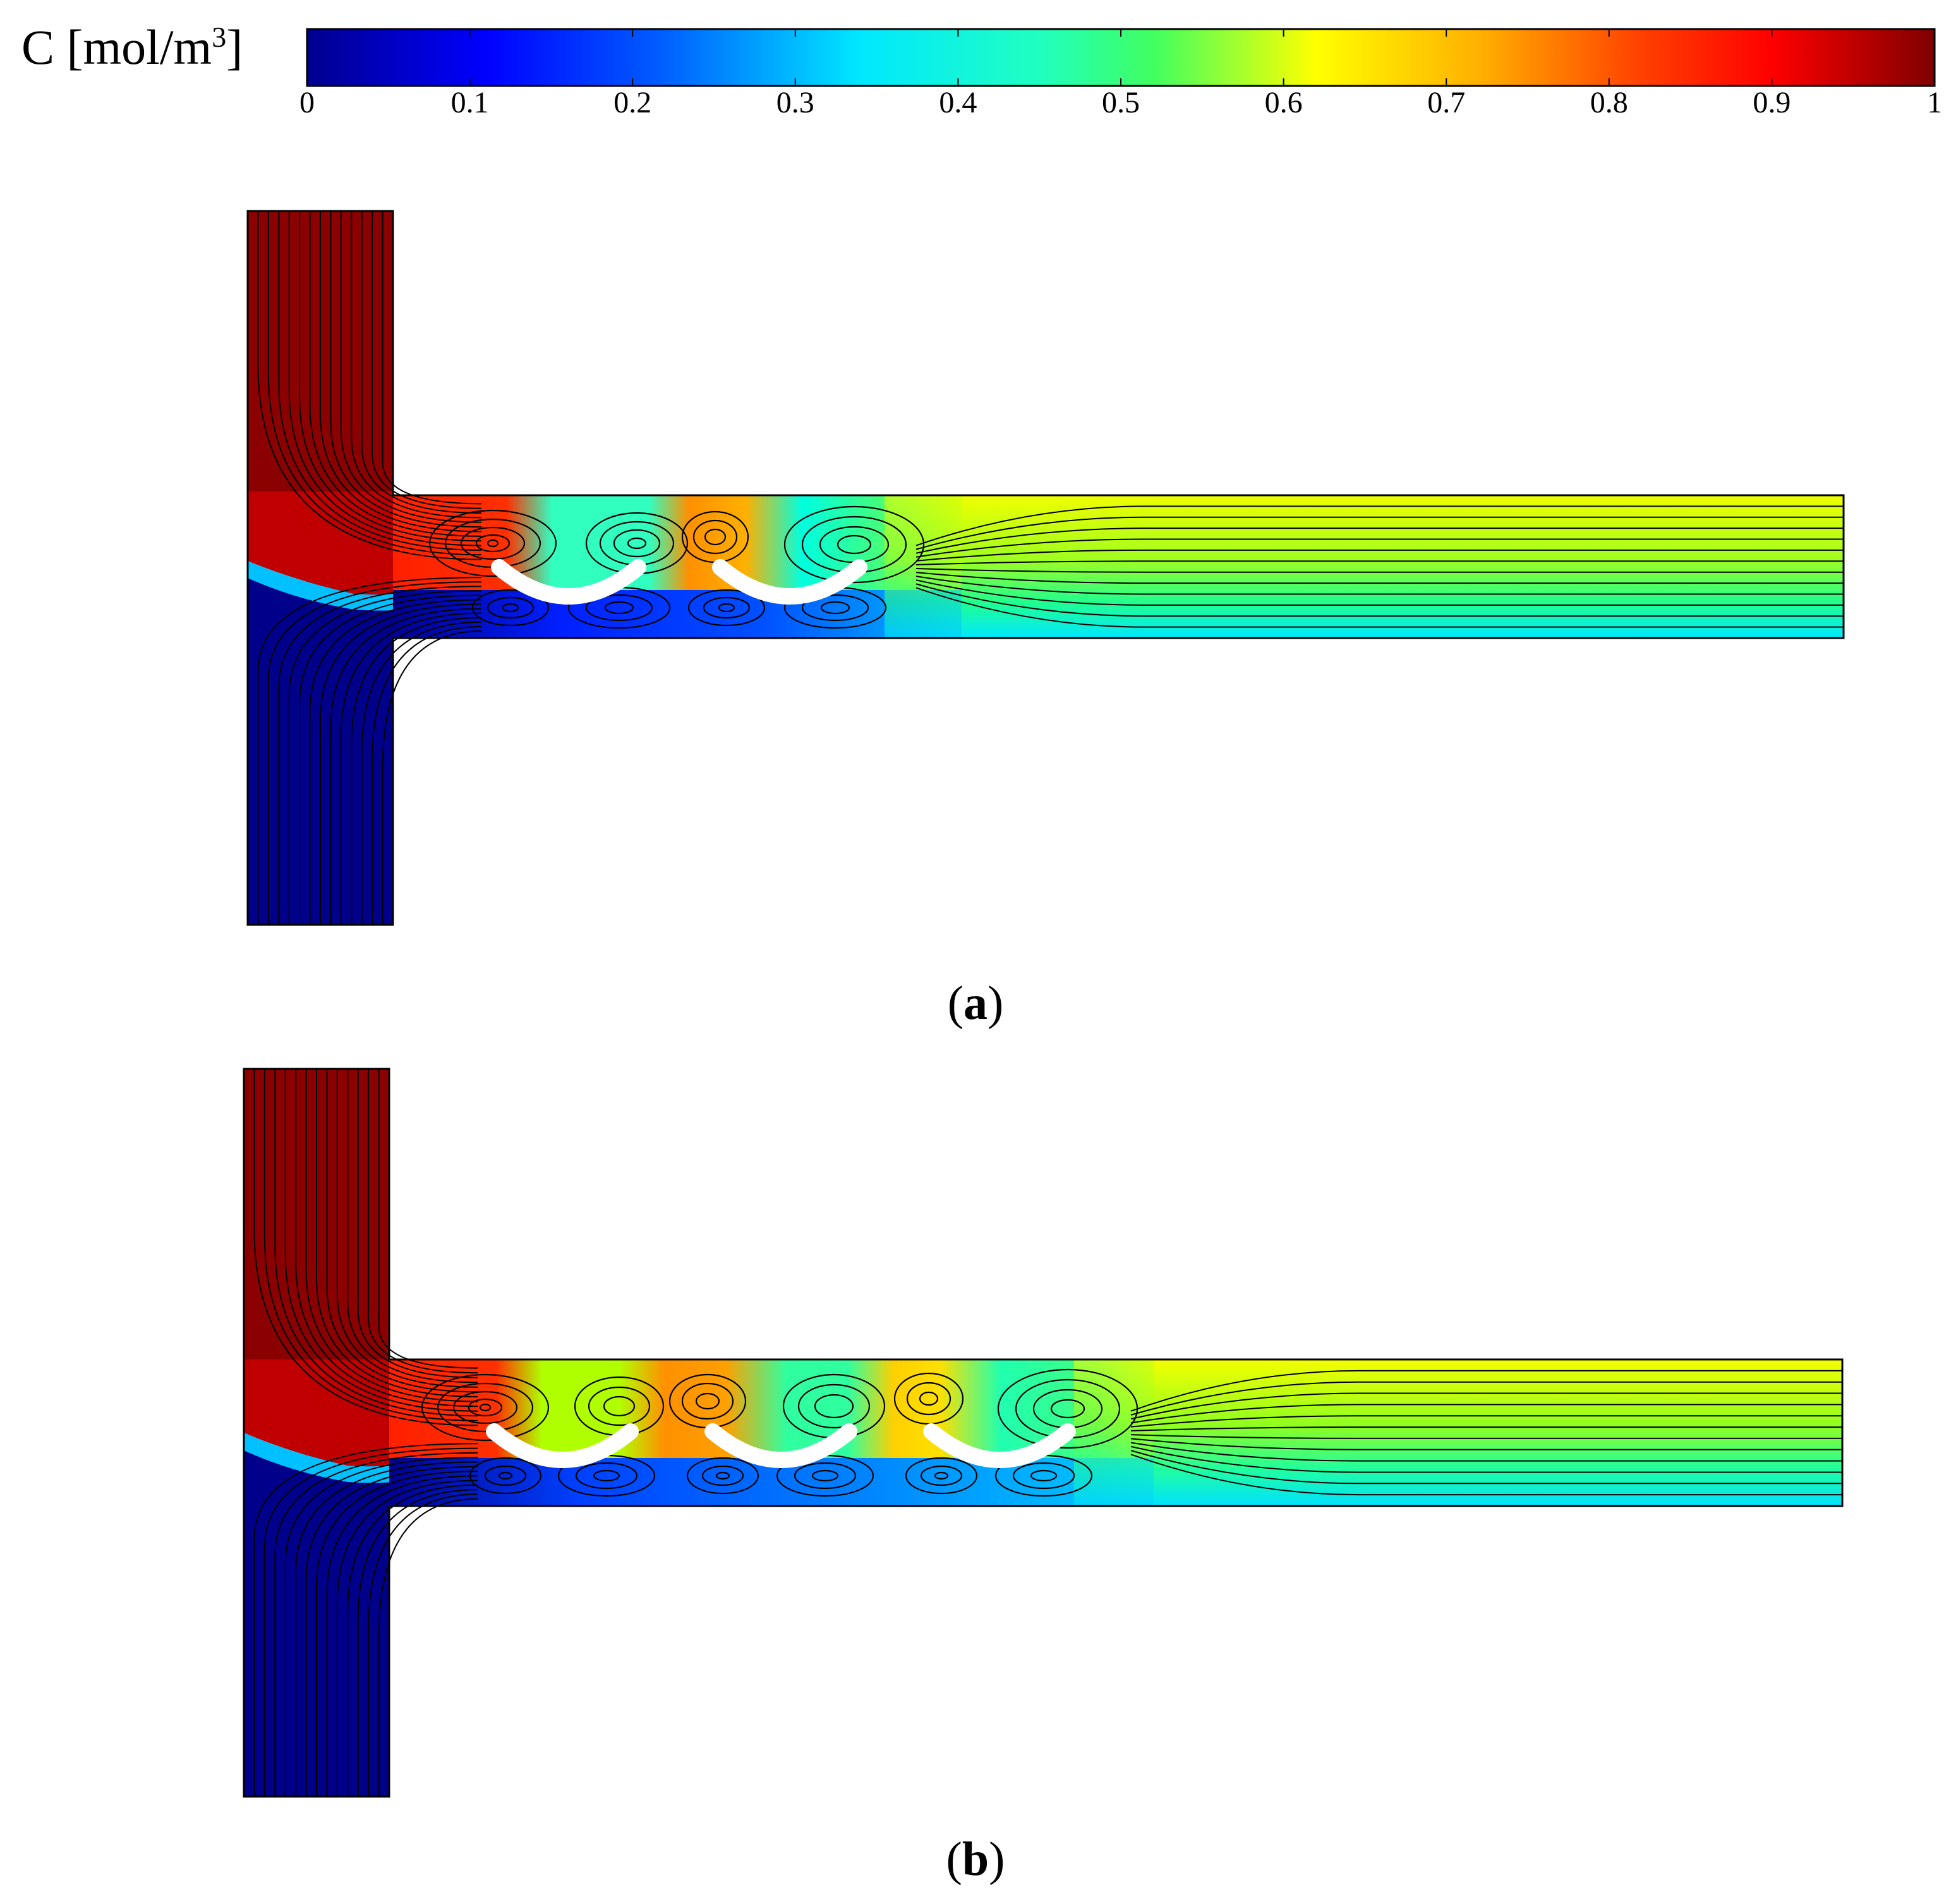  What do you see at coordinates (958, 102) in the screenshot?
I see `colorbar-tick-label: 0.4` at bounding box center [958, 102].